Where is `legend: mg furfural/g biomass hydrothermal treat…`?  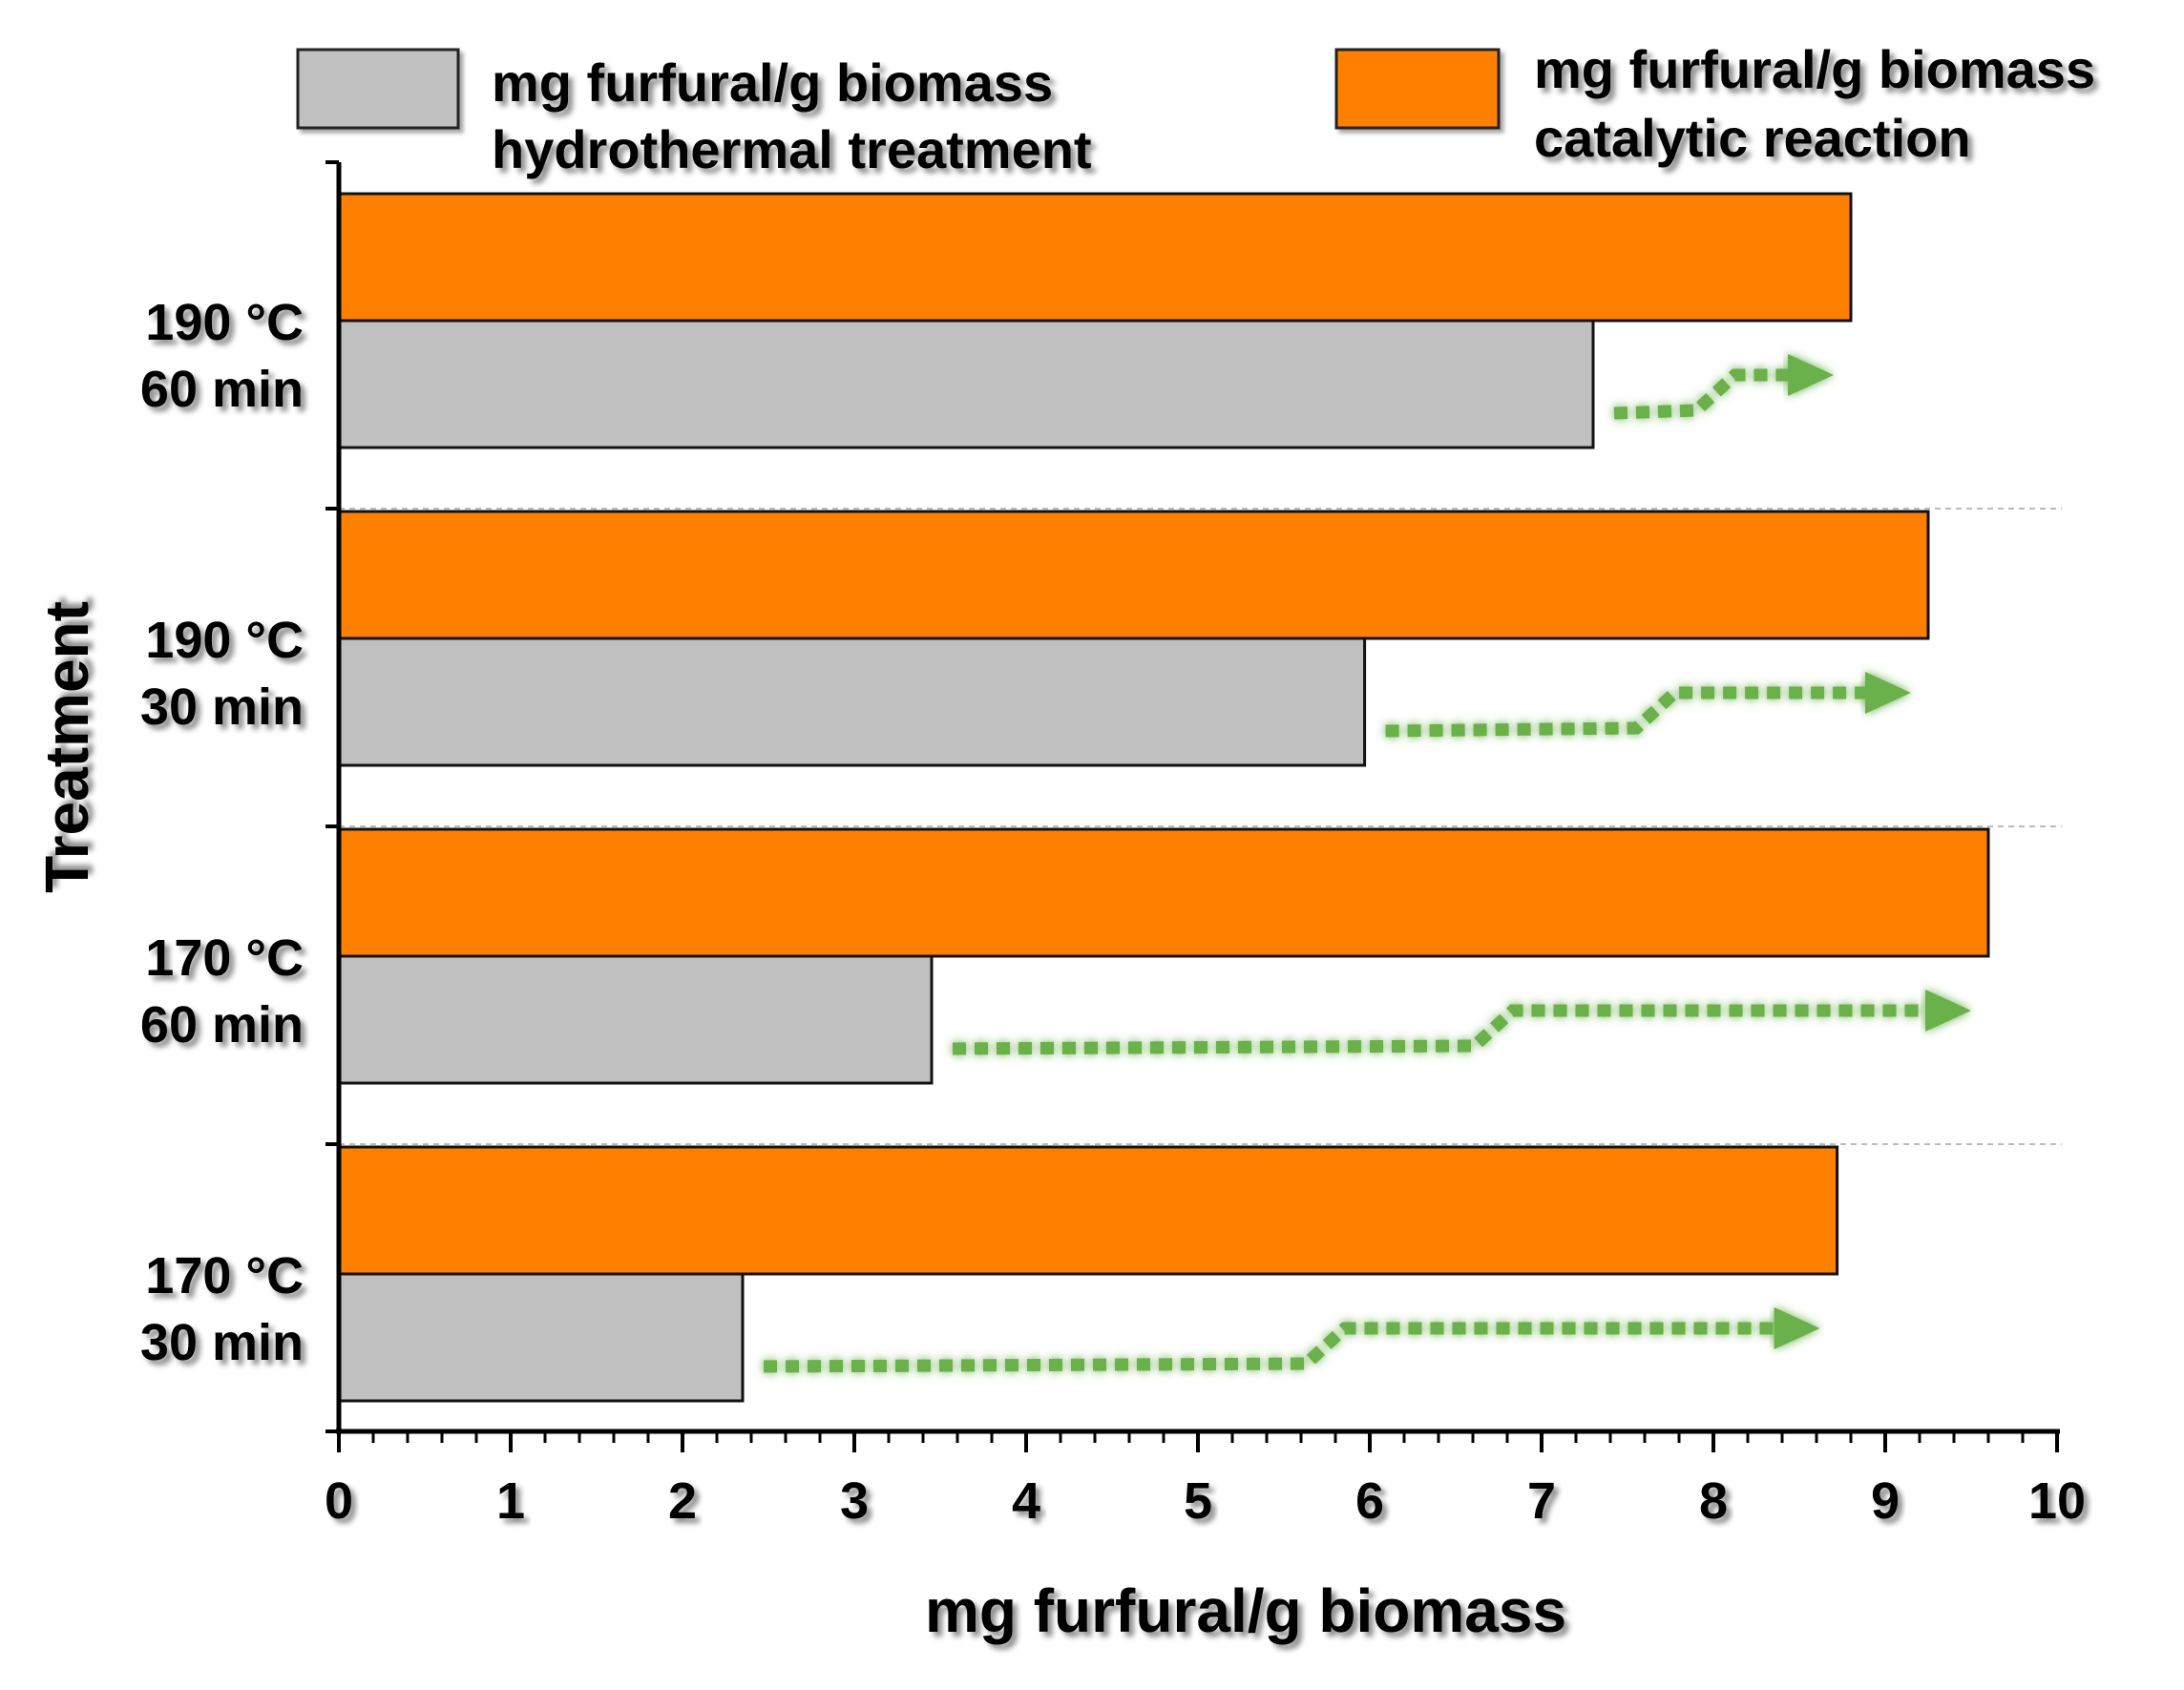 legend: mg furfural/g biomass hydrothermal treat… is located at coordinates (1196, 109).